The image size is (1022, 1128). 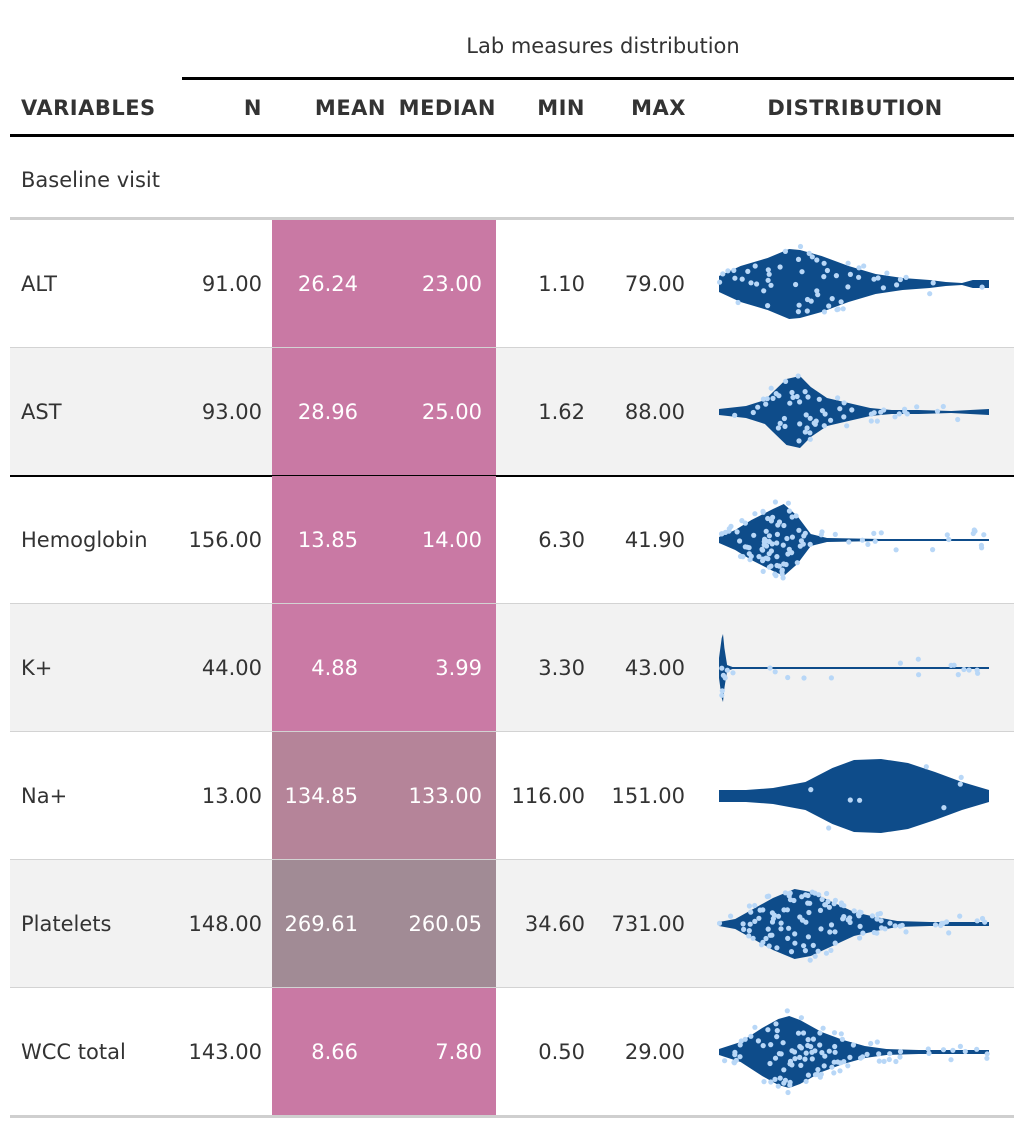 I want to click on spanner-title: Lab measures distribution, so click(x=603, y=46).